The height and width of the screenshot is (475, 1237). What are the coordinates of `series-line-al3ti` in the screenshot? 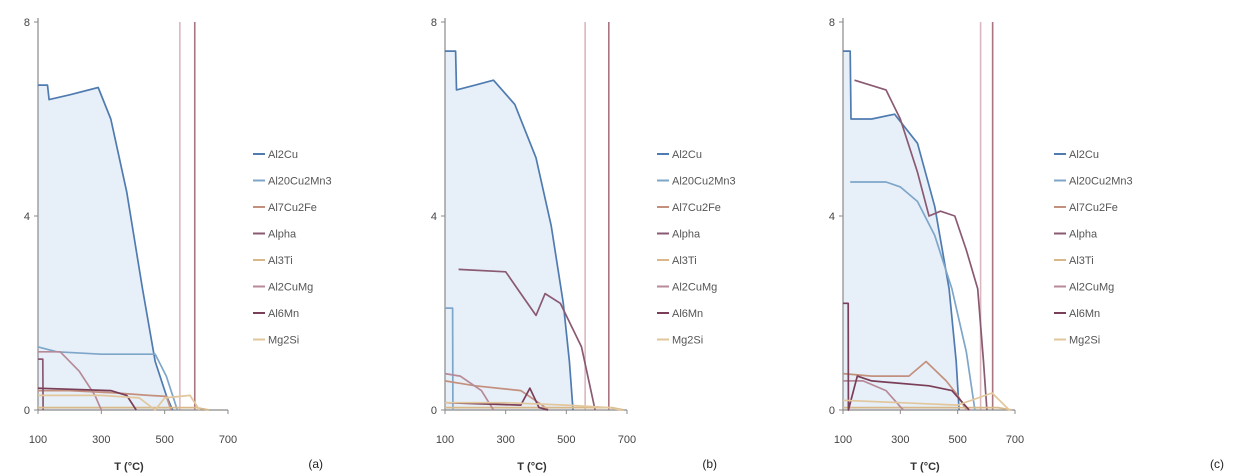 It's located at (124, 408).